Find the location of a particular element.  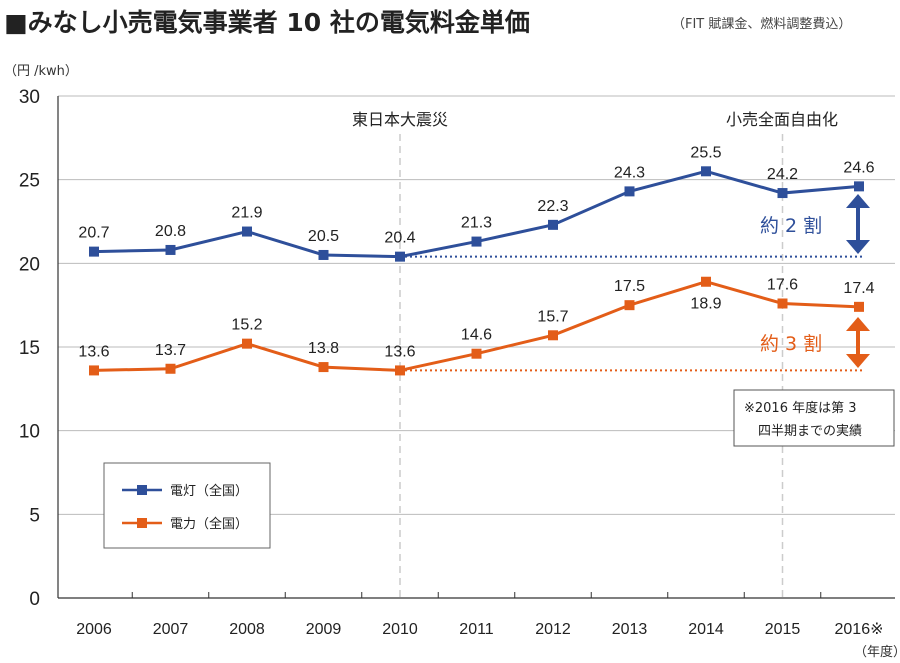

note-box-frame is located at coordinates (814, 418).